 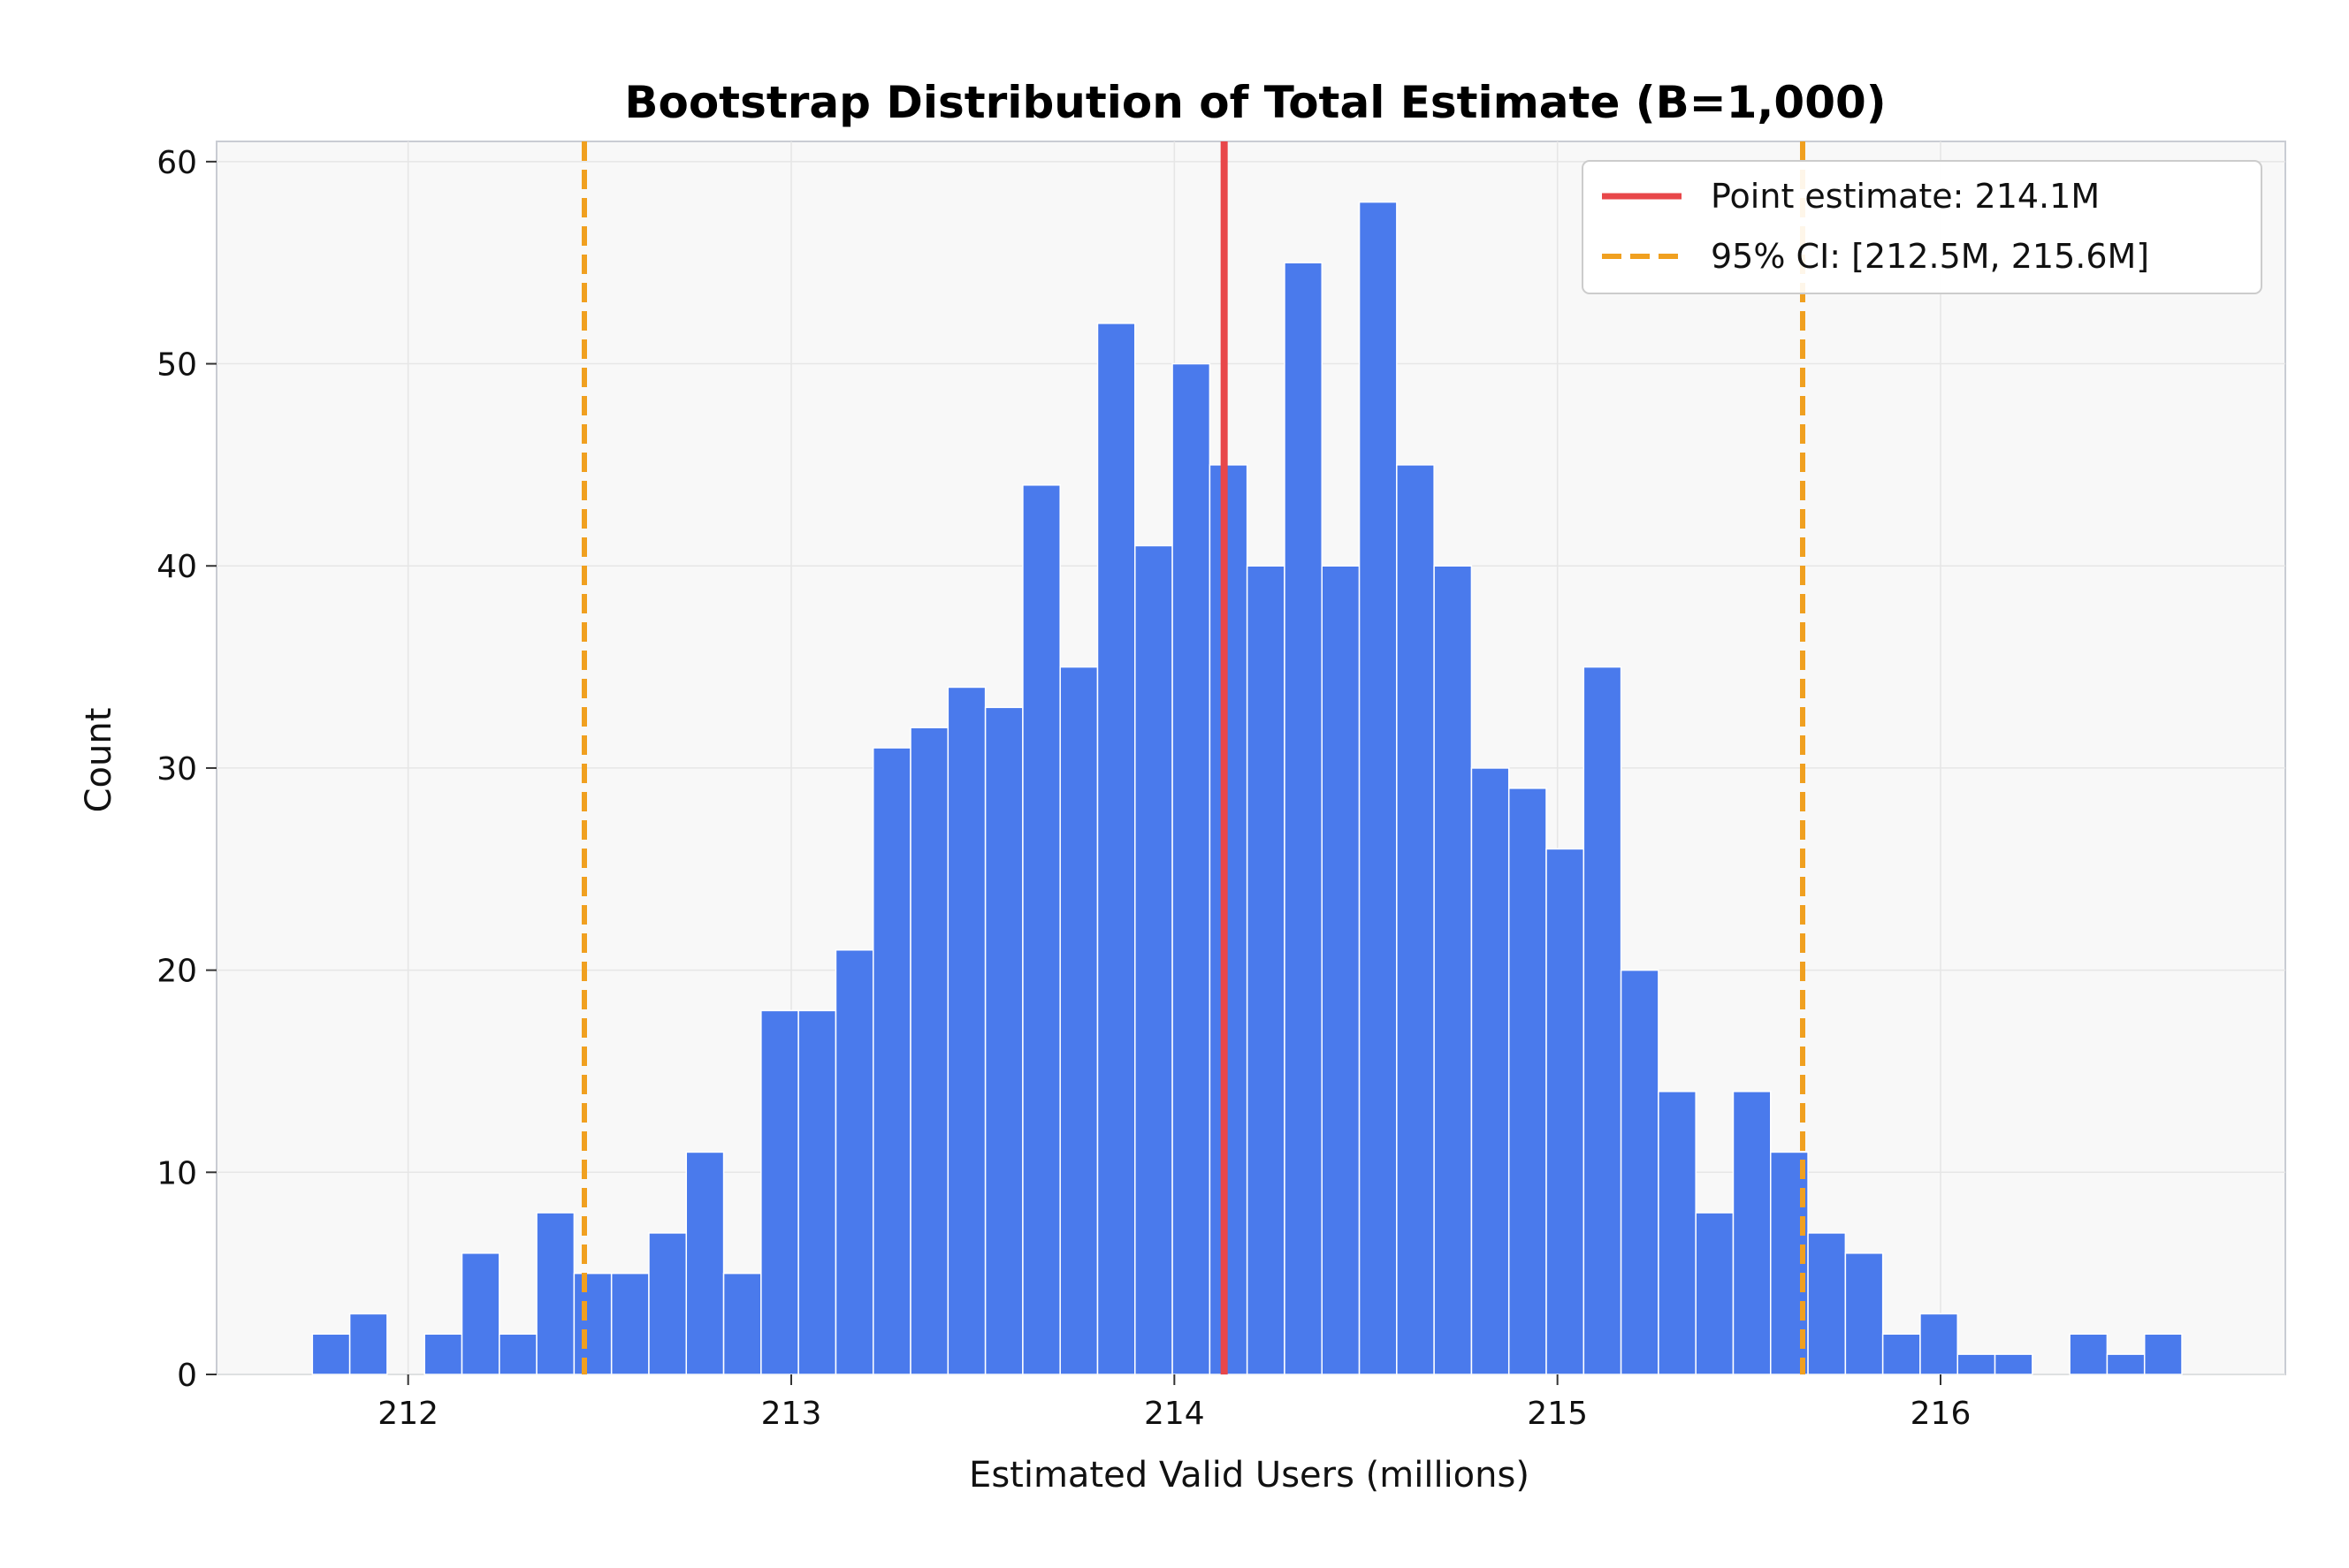 What do you see at coordinates (176, 1173) in the screenshot?
I see `y-tick-label: 10` at bounding box center [176, 1173].